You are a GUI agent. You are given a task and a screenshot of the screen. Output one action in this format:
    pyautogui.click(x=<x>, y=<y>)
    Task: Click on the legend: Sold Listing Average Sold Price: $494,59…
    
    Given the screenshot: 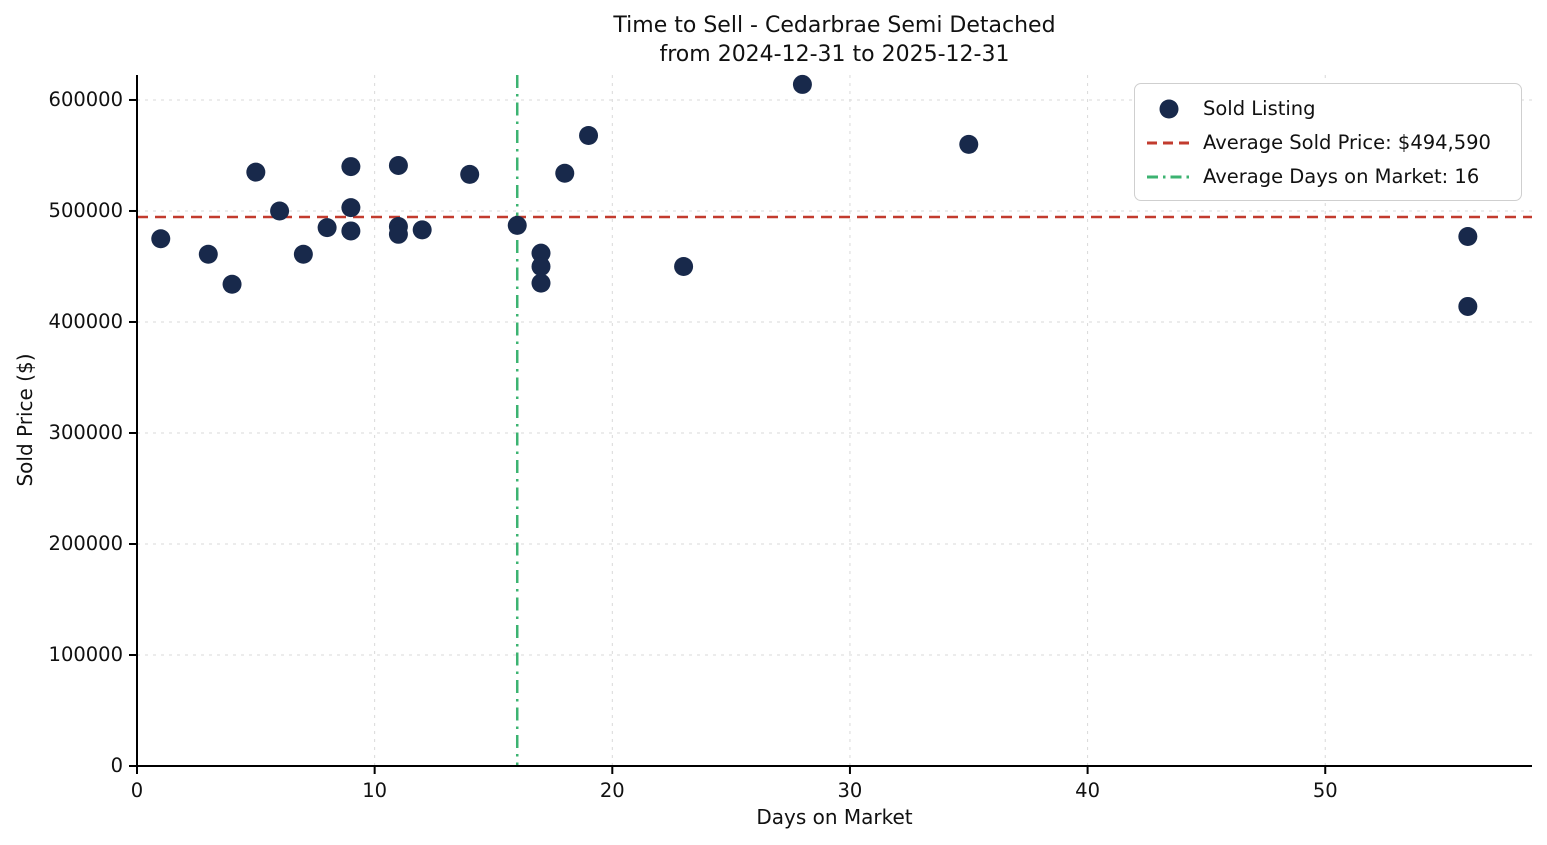 What is the action you would take?
    pyautogui.click(x=1328, y=142)
    